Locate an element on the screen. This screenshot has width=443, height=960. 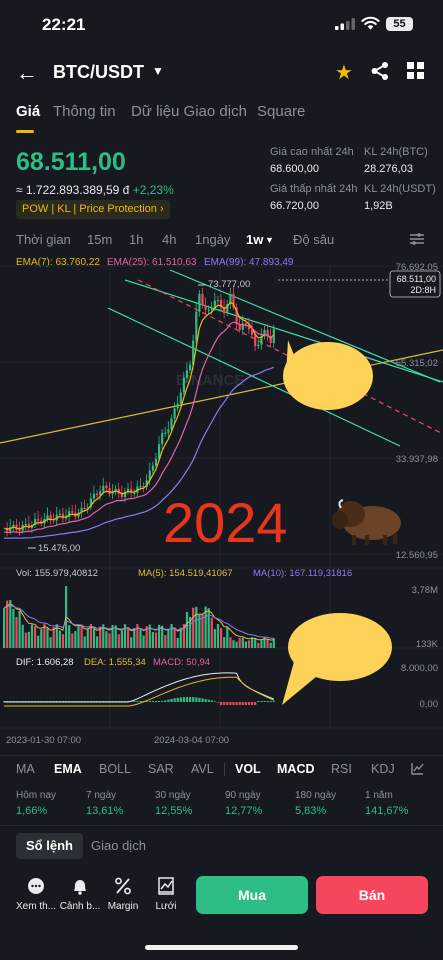
ind-ema: EMA is located at coordinates (68, 769).